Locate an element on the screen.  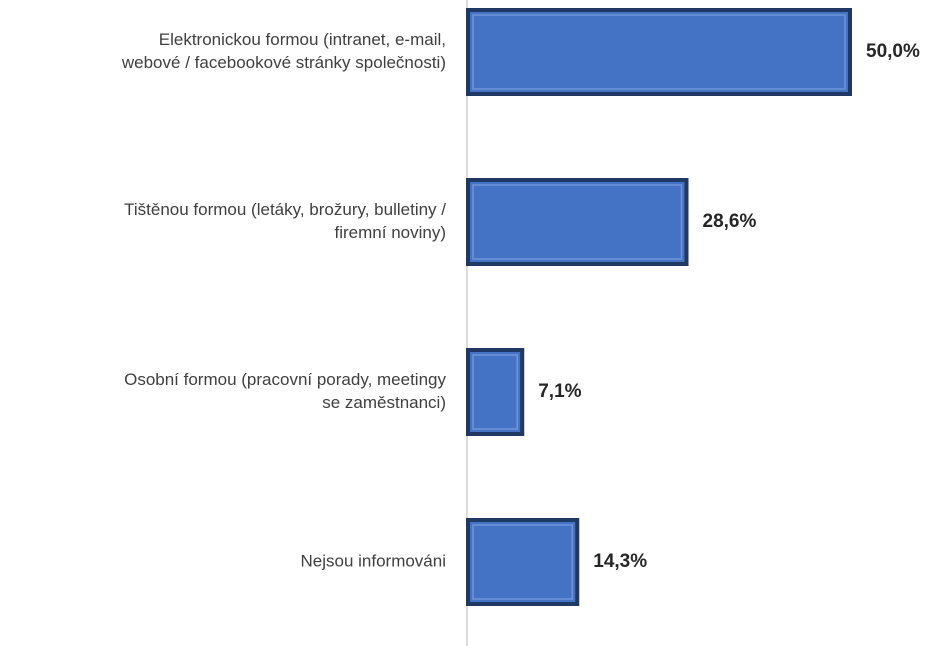
value-label: 14,3% is located at coordinates (620, 561).